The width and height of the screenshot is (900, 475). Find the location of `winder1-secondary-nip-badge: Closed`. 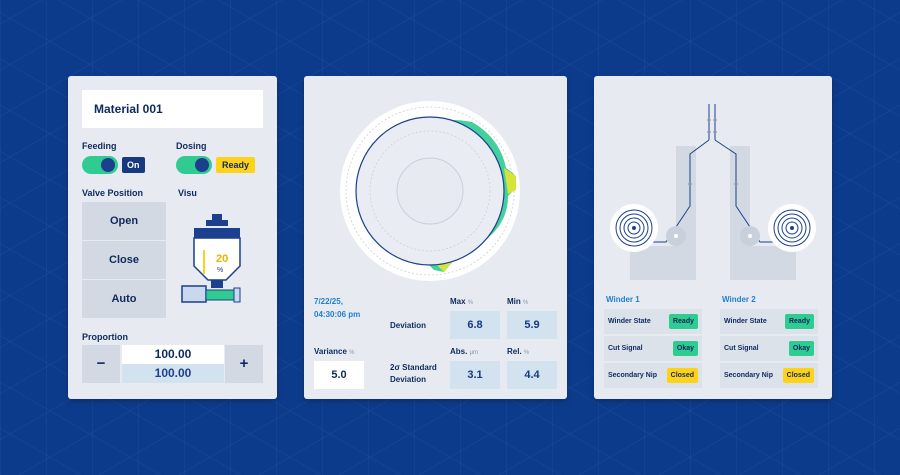

winder1-secondary-nip-badge: Closed is located at coordinates (682, 375).